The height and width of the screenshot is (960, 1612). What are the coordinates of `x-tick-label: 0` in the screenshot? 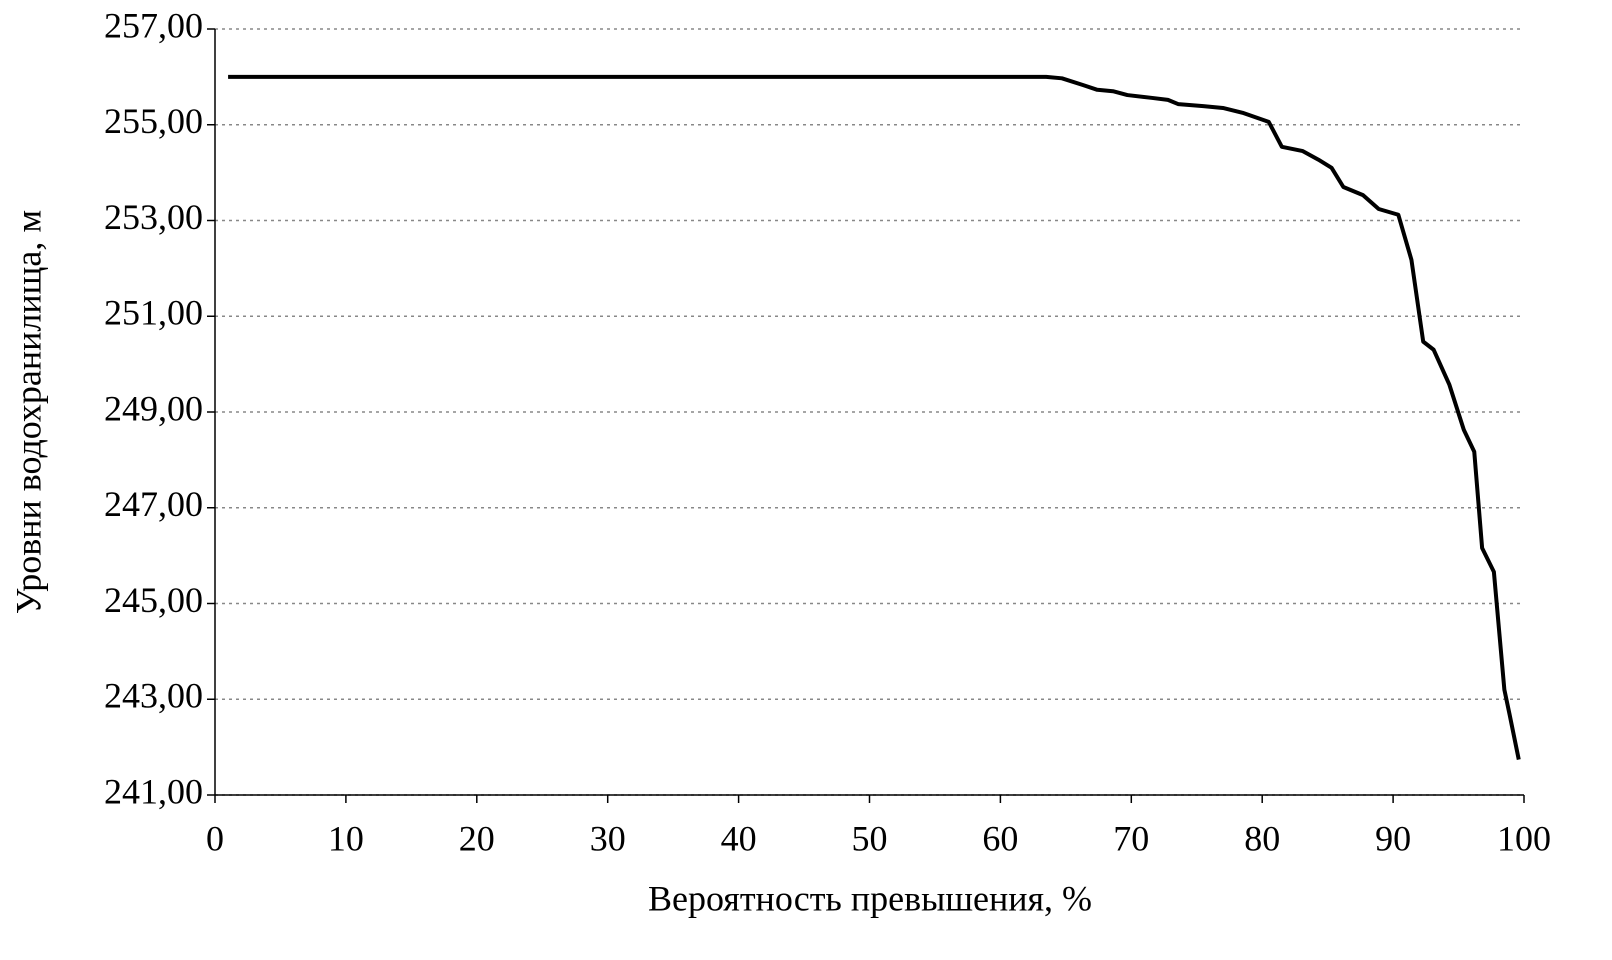 It's located at (215, 838).